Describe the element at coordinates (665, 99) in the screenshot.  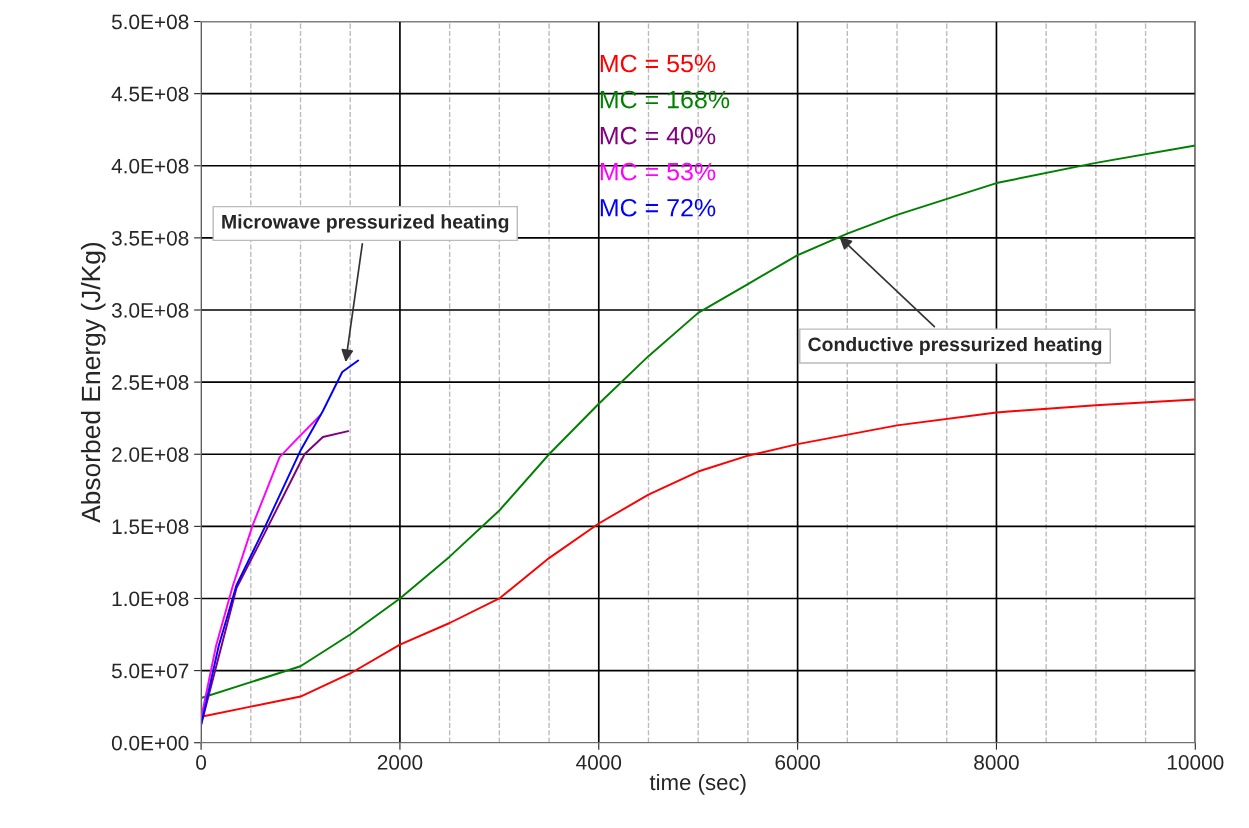
I see `text: MC = 168%` at that location.